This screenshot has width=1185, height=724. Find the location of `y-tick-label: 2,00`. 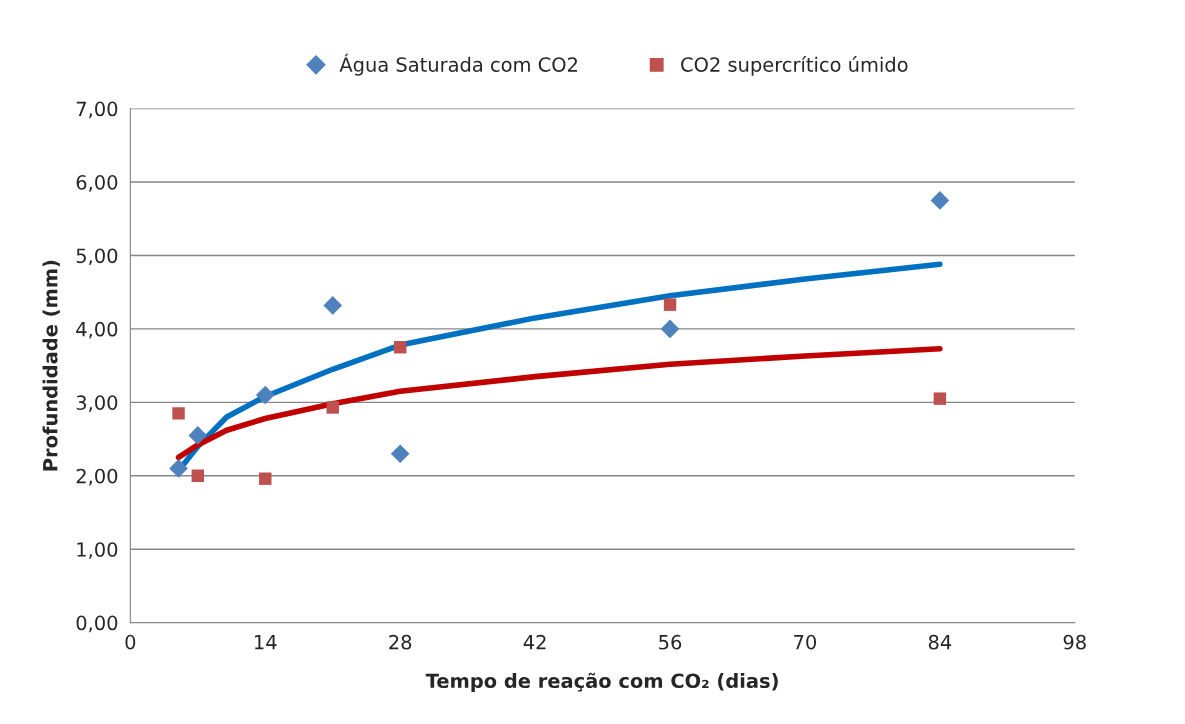

y-tick-label: 2,00 is located at coordinates (97, 477).